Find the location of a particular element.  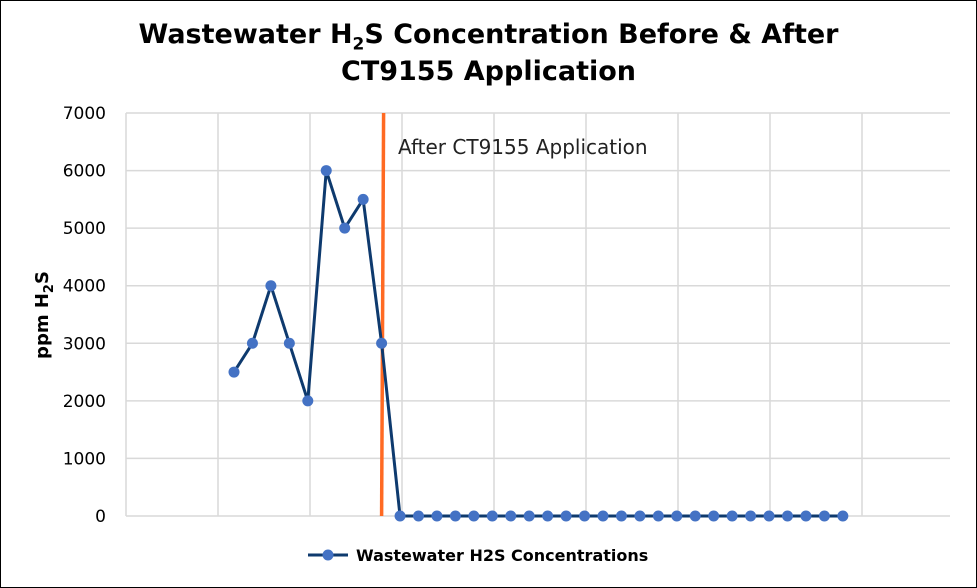

y-tick-label: 7000 is located at coordinates (84, 114).